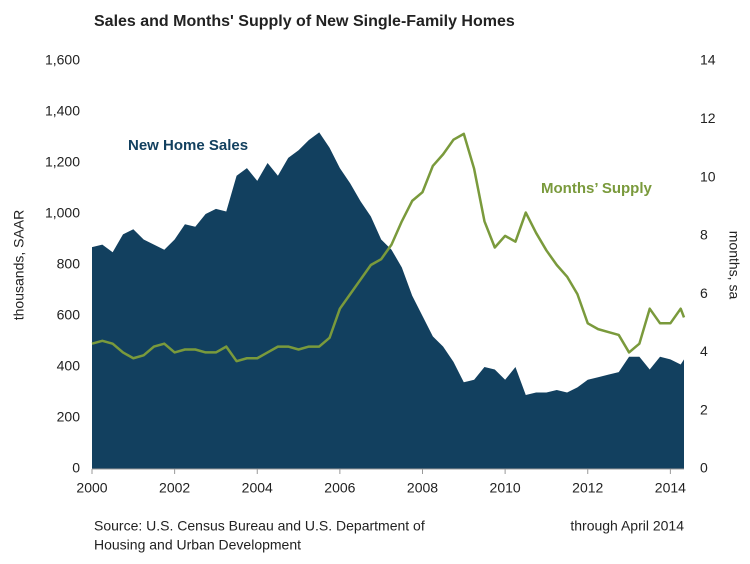  I want to click on y-tick-label: 1,600, so click(62, 60).